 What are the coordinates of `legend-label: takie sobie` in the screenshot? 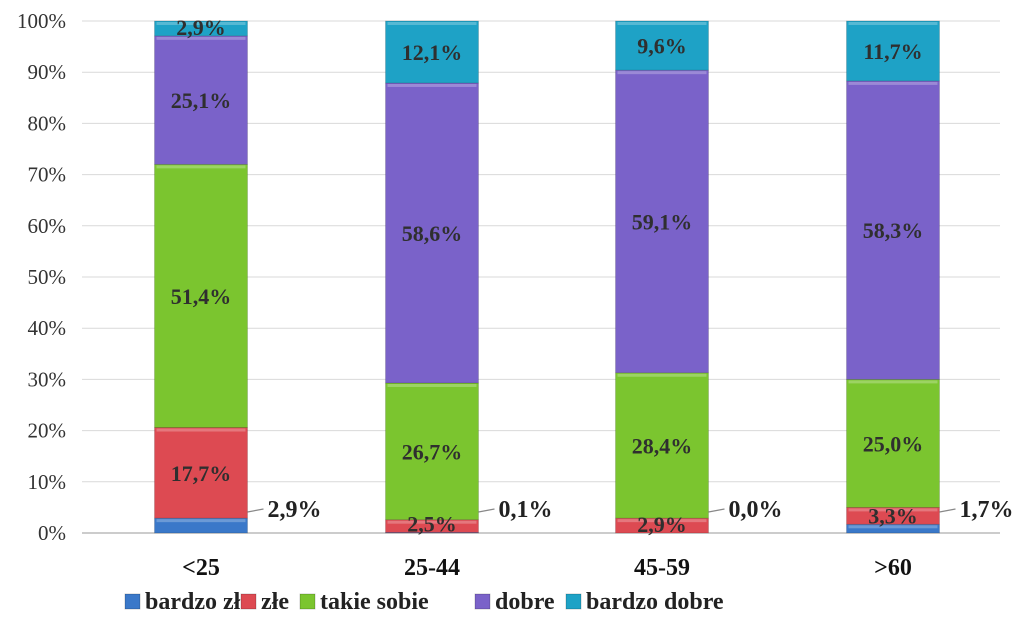 It's located at (374, 602).